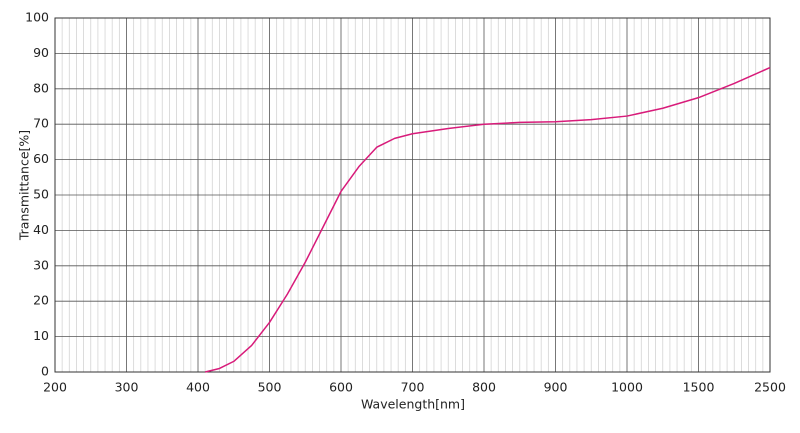 Image resolution: width=800 pixels, height=433 pixels. I want to click on y-axis-title: Transmittance[%], so click(24, 185).